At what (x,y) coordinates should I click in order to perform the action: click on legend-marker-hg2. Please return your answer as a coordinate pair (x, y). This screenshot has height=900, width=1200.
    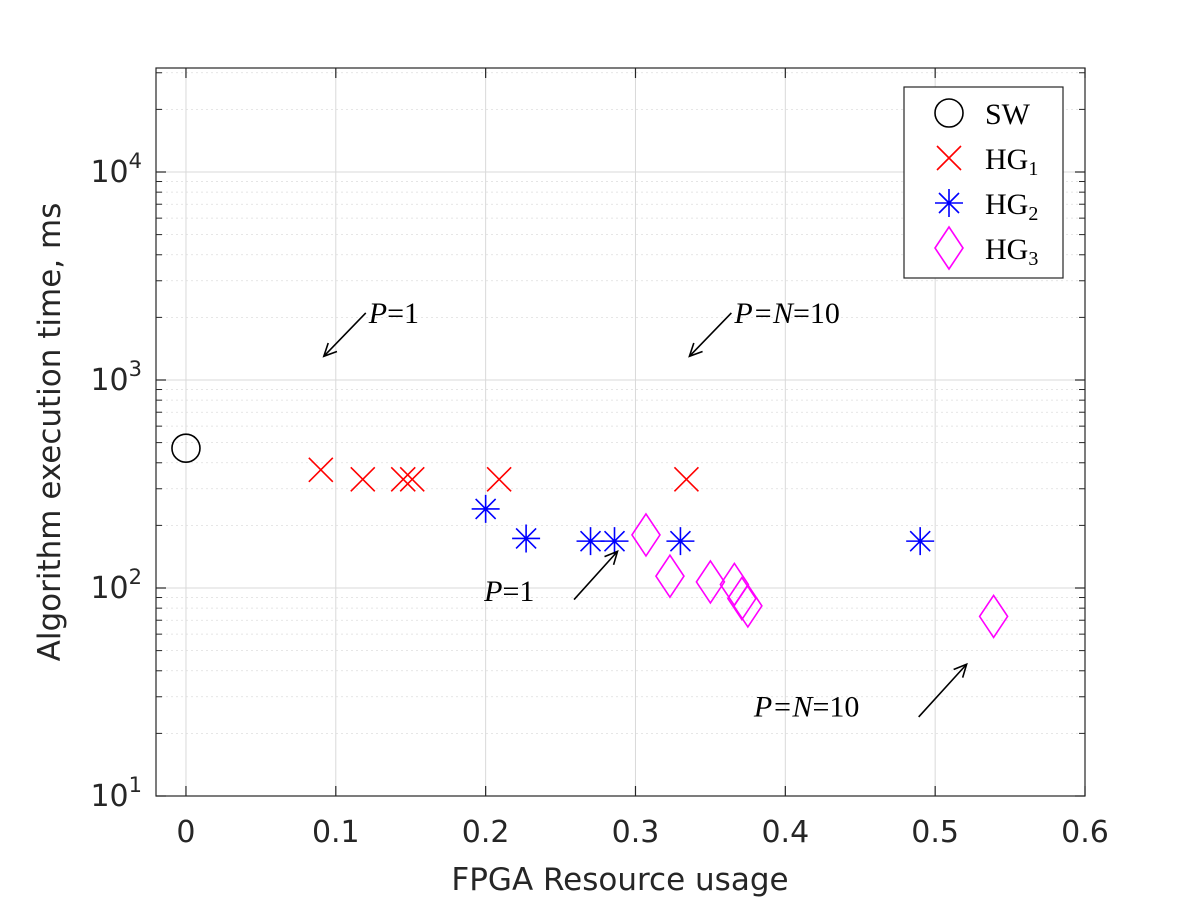
    Looking at the image, I should click on (949, 203).